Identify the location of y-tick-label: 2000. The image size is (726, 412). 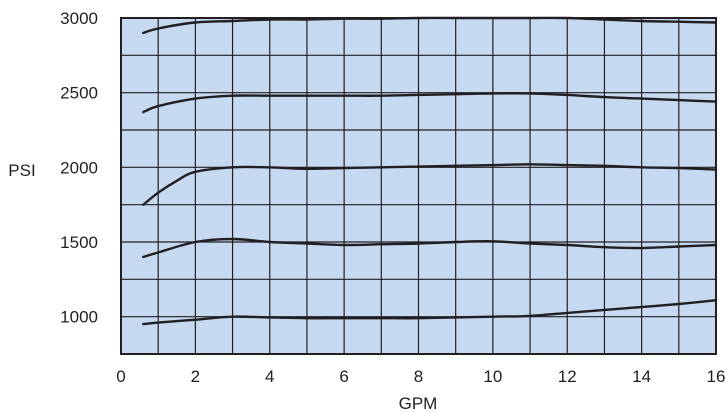
(79, 167).